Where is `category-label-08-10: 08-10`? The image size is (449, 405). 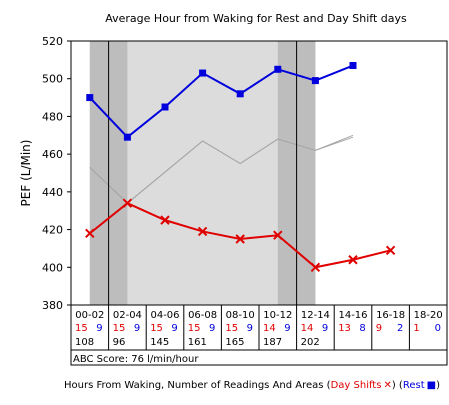 category-label-08-10: 08-10 is located at coordinates (240, 315).